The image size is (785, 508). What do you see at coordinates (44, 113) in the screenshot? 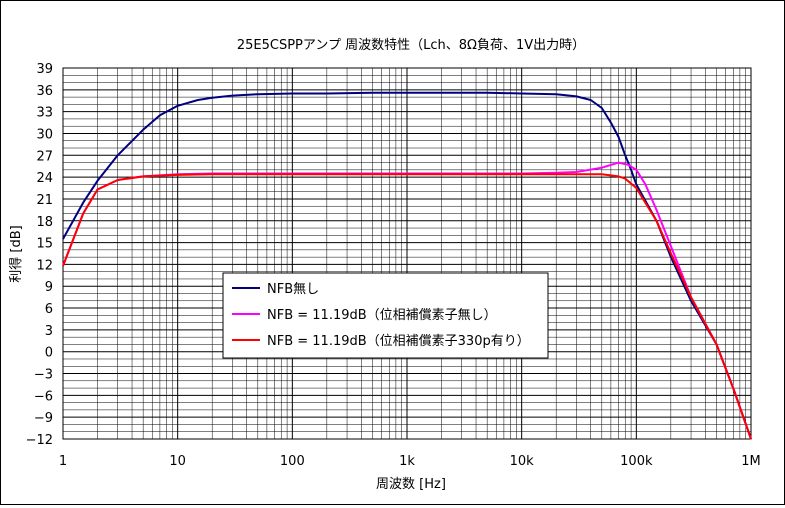
I see `y-tick-label: 33` at bounding box center [44, 113].